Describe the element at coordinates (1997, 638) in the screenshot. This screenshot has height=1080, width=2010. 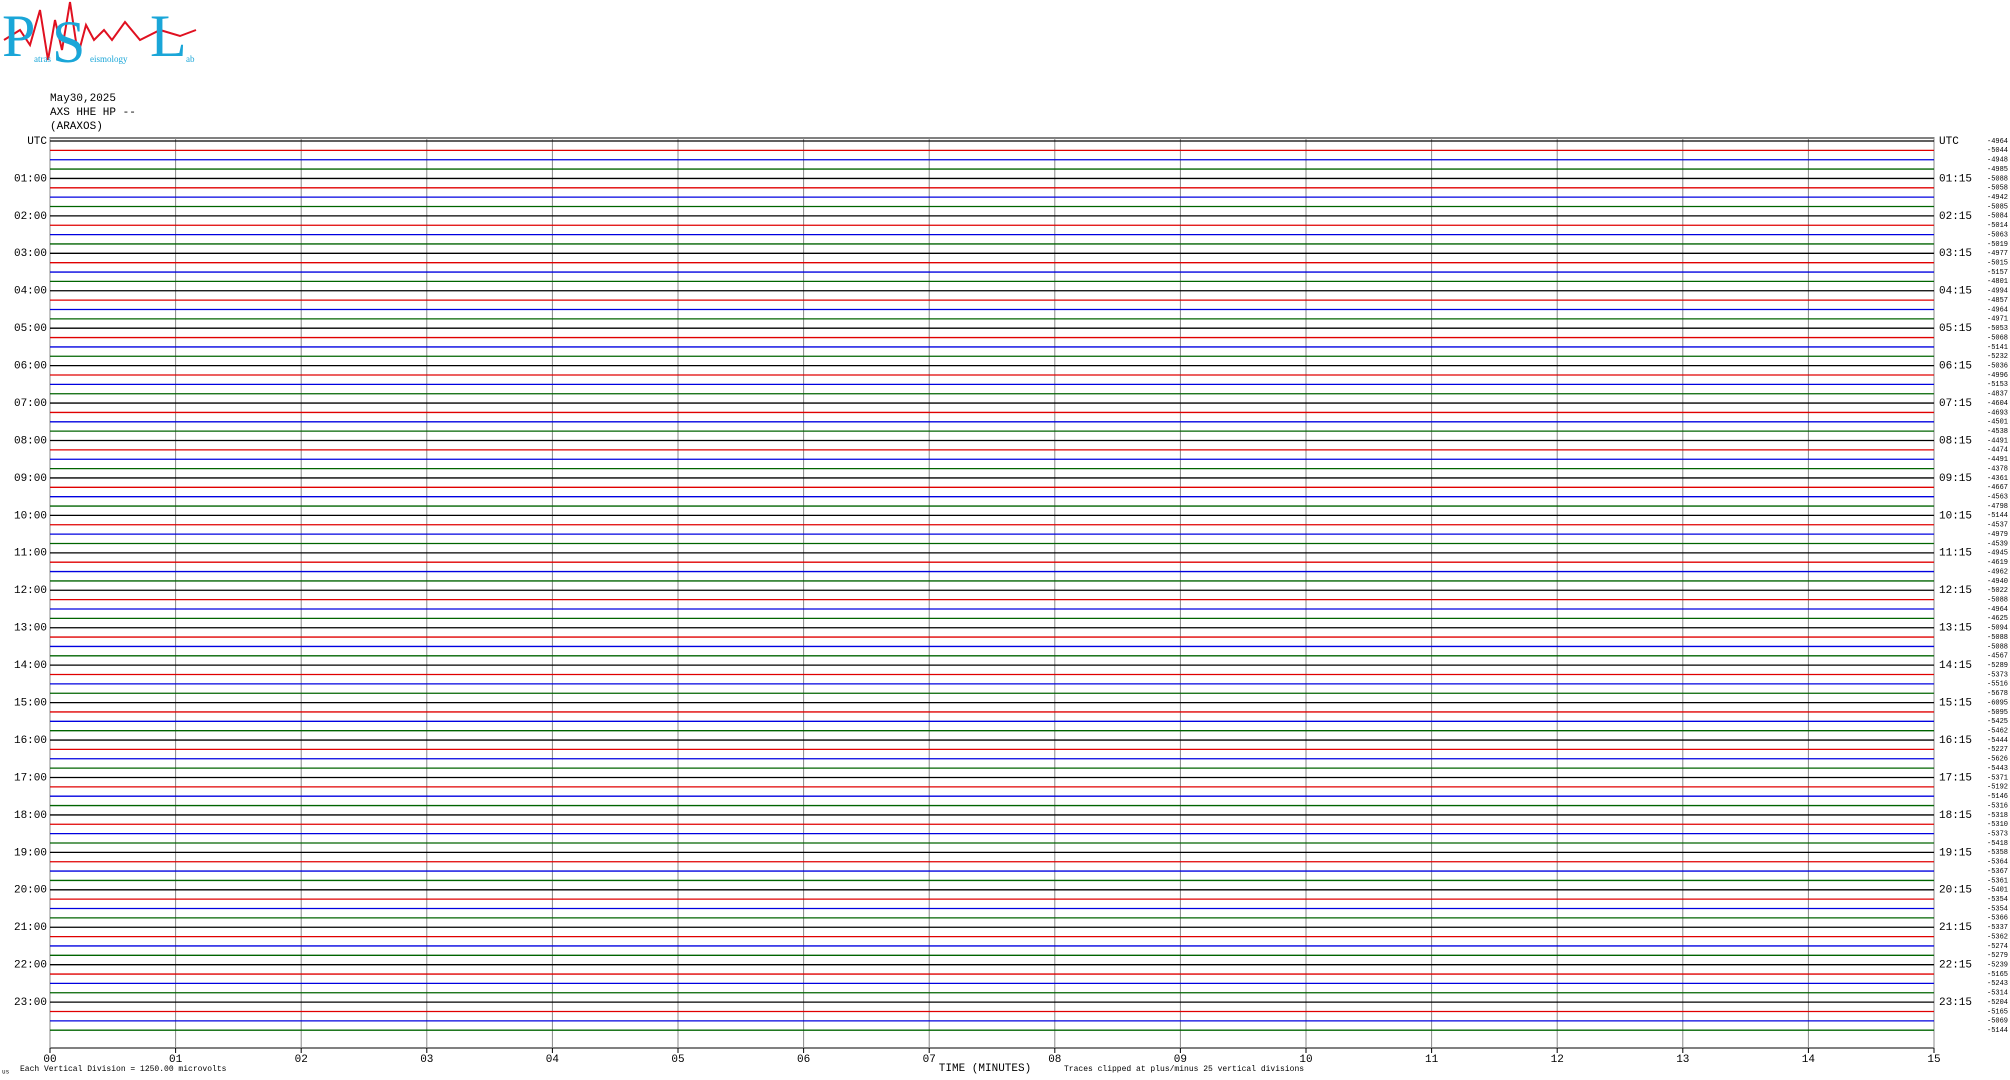
I see `row-offset: -5088` at that location.